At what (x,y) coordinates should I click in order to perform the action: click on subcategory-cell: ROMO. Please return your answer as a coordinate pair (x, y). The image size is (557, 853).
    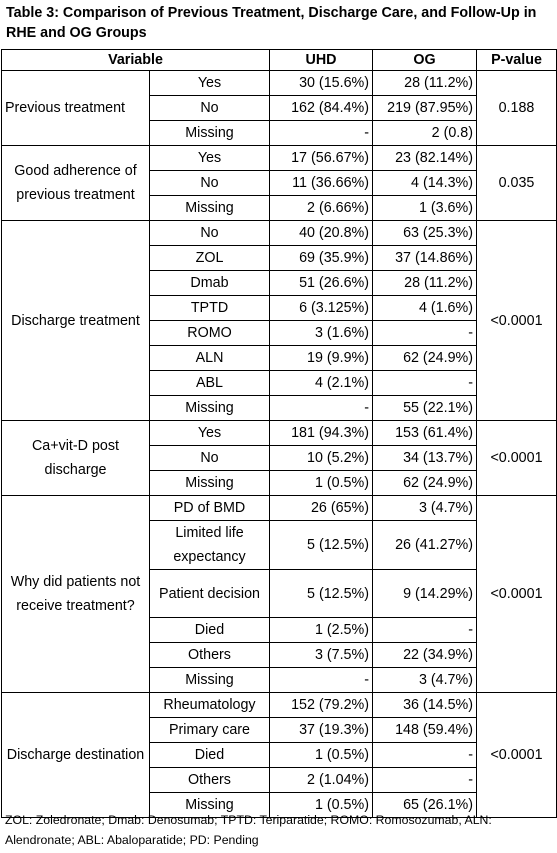
    Looking at the image, I should click on (209, 333).